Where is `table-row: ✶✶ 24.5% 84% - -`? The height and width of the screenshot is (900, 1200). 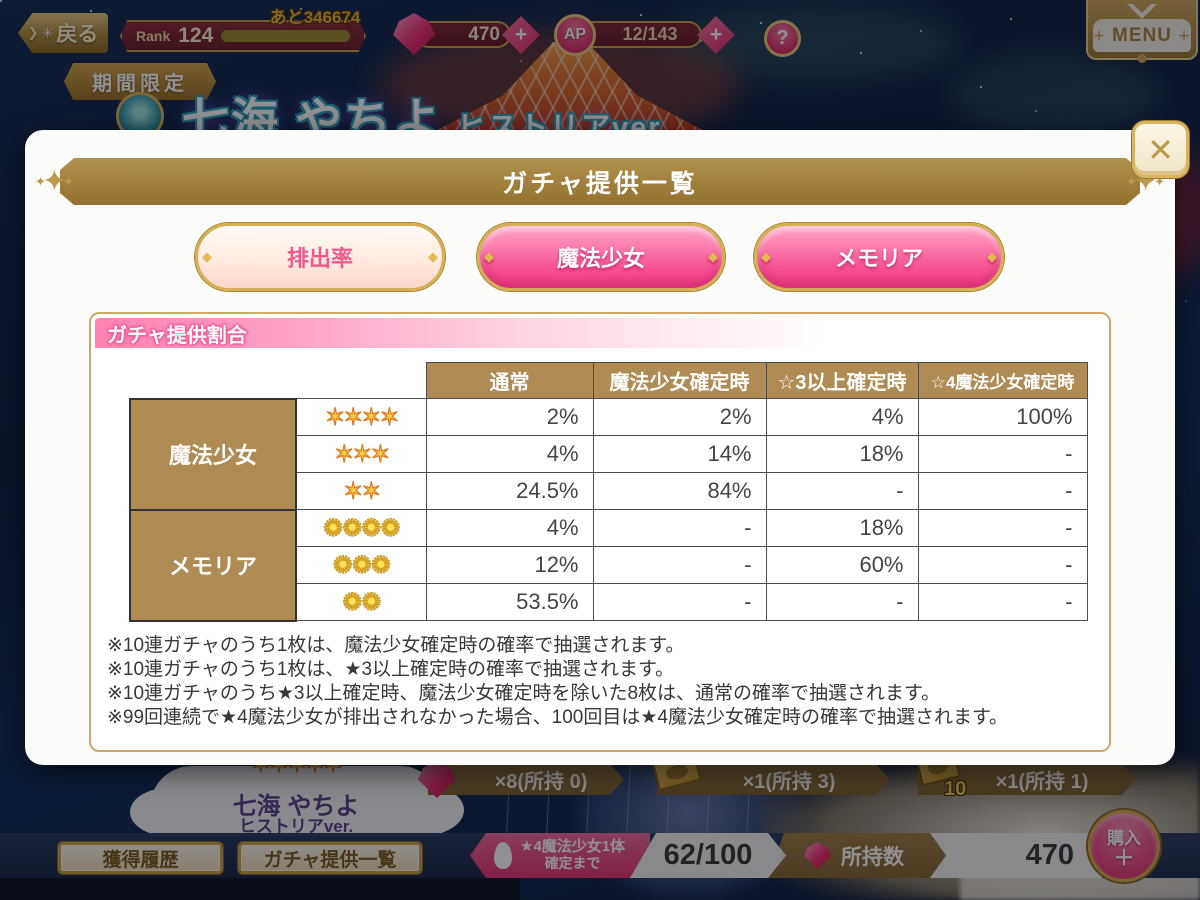
table-row: ✶✶ 24.5% 84% - - is located at coordinates (609, 491).